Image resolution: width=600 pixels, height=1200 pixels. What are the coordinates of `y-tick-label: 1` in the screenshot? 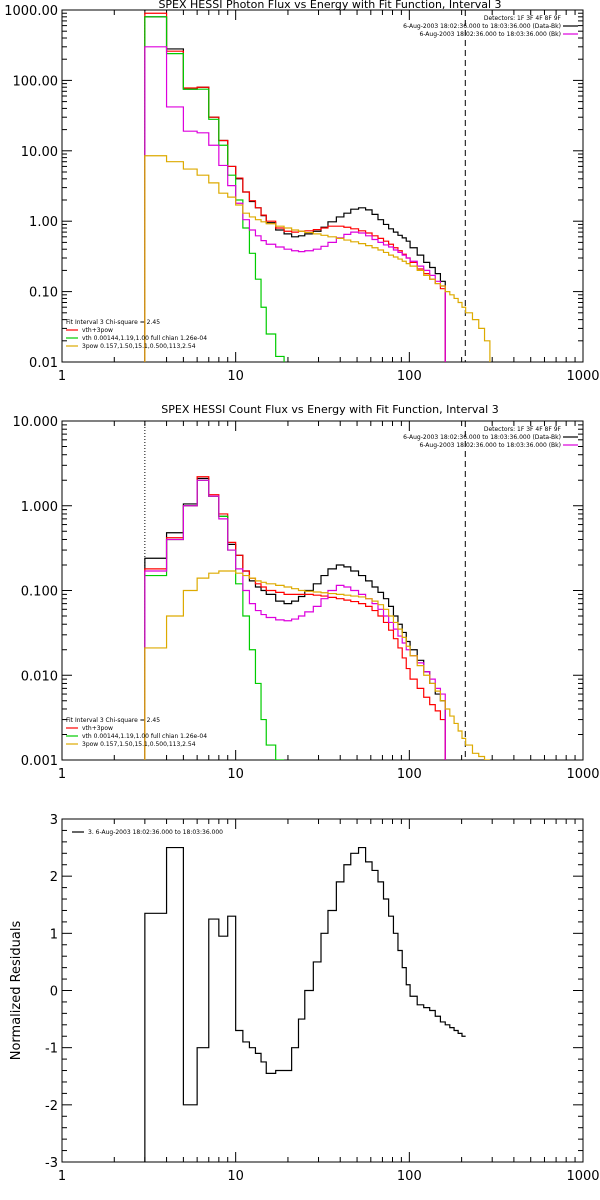 It's located at (54, 934).